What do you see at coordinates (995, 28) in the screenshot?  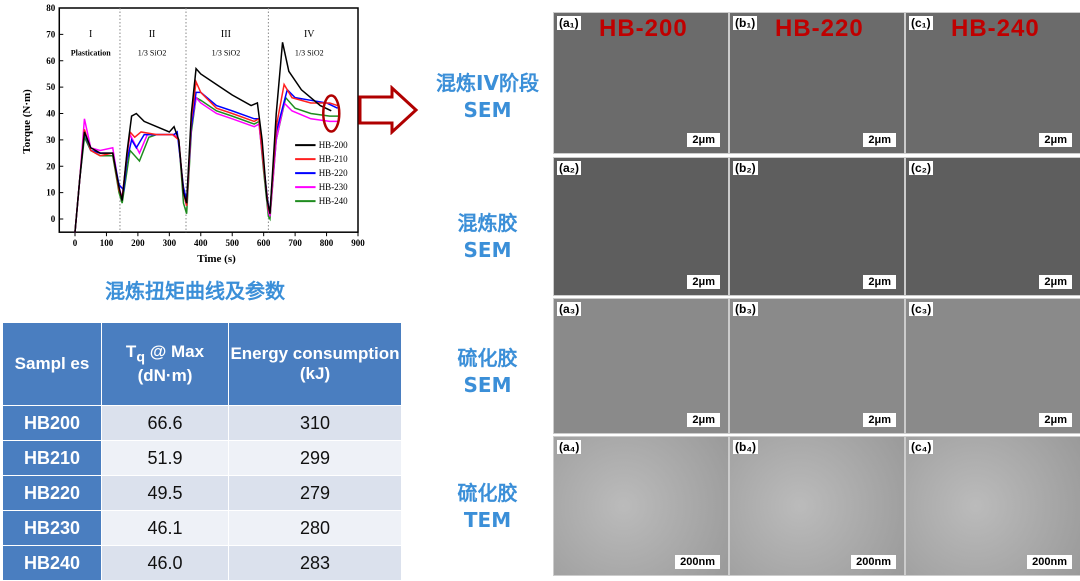 I see `sample-title: HB-240` at bounding box center [995, 28].